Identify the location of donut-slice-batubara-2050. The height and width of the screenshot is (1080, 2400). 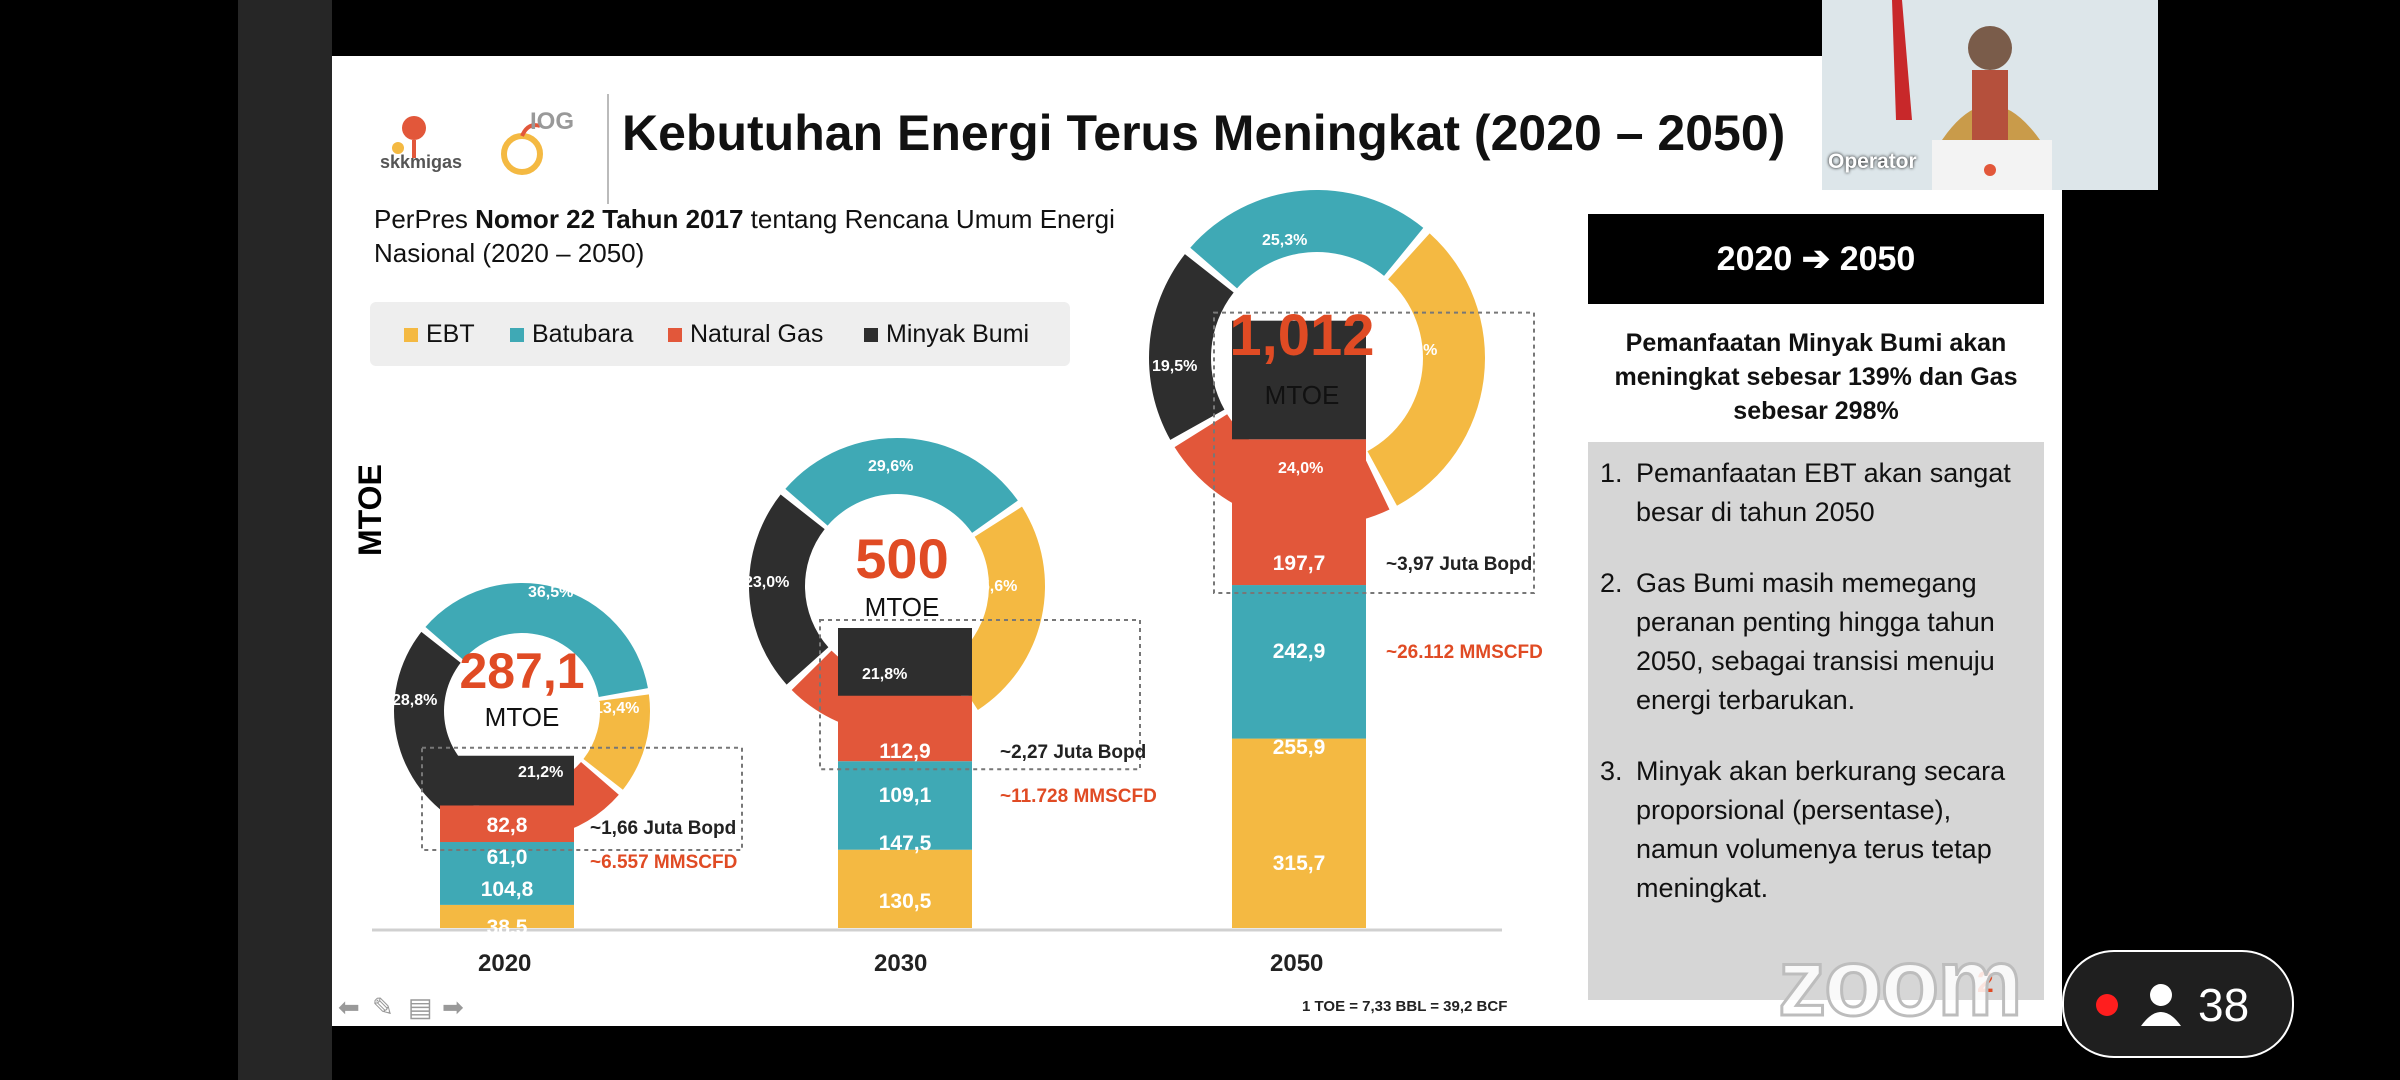
(1307, 239).